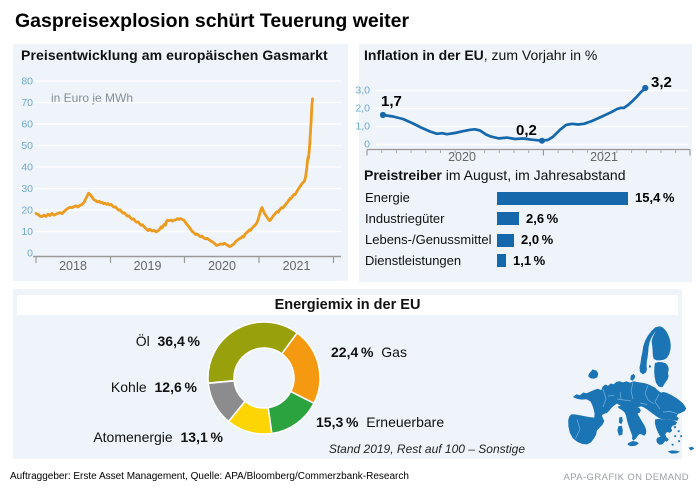 Image resolution: width=696 pixels, height=502 pixels. What do you see at coordinates (222, 266) in the screenshot?
I see `svg-text: 2020` at bounding box center [222, 266].